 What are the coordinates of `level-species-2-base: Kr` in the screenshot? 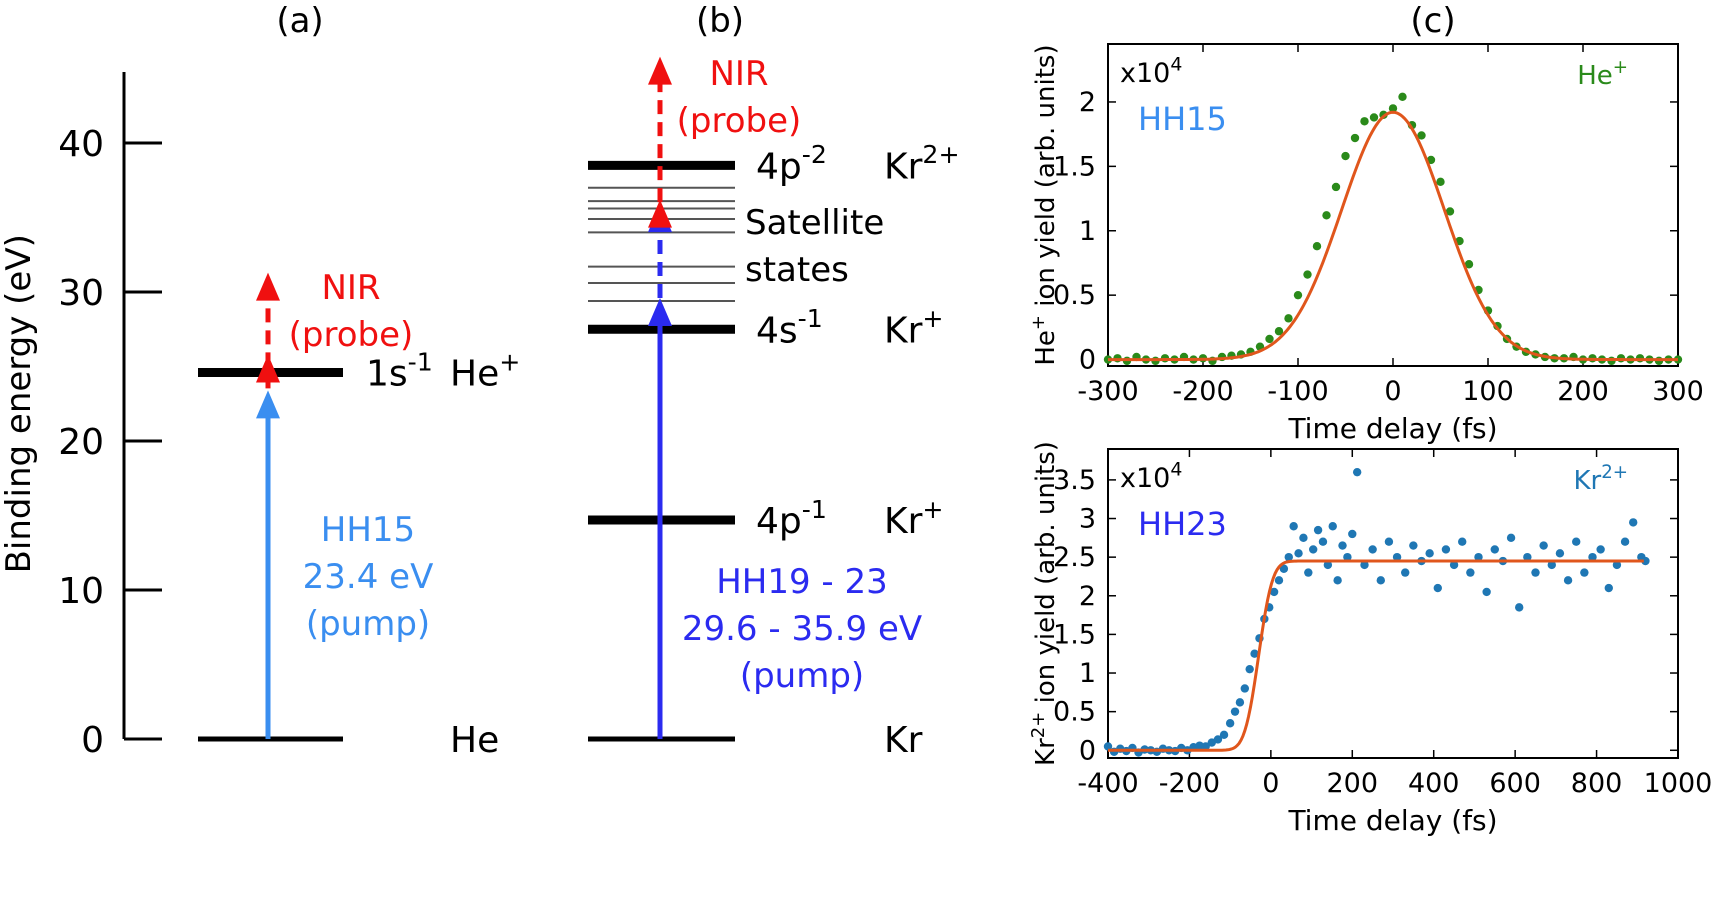 It's located at (903, 330).